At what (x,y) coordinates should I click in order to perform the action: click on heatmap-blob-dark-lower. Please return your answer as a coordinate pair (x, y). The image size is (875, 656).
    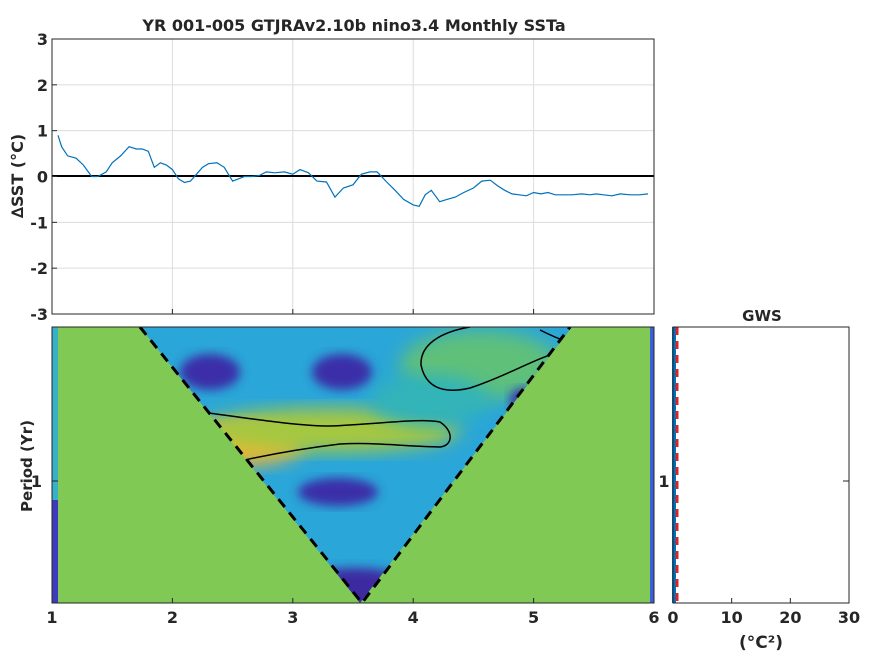
    Looking at the image, I should click on (338, 492).